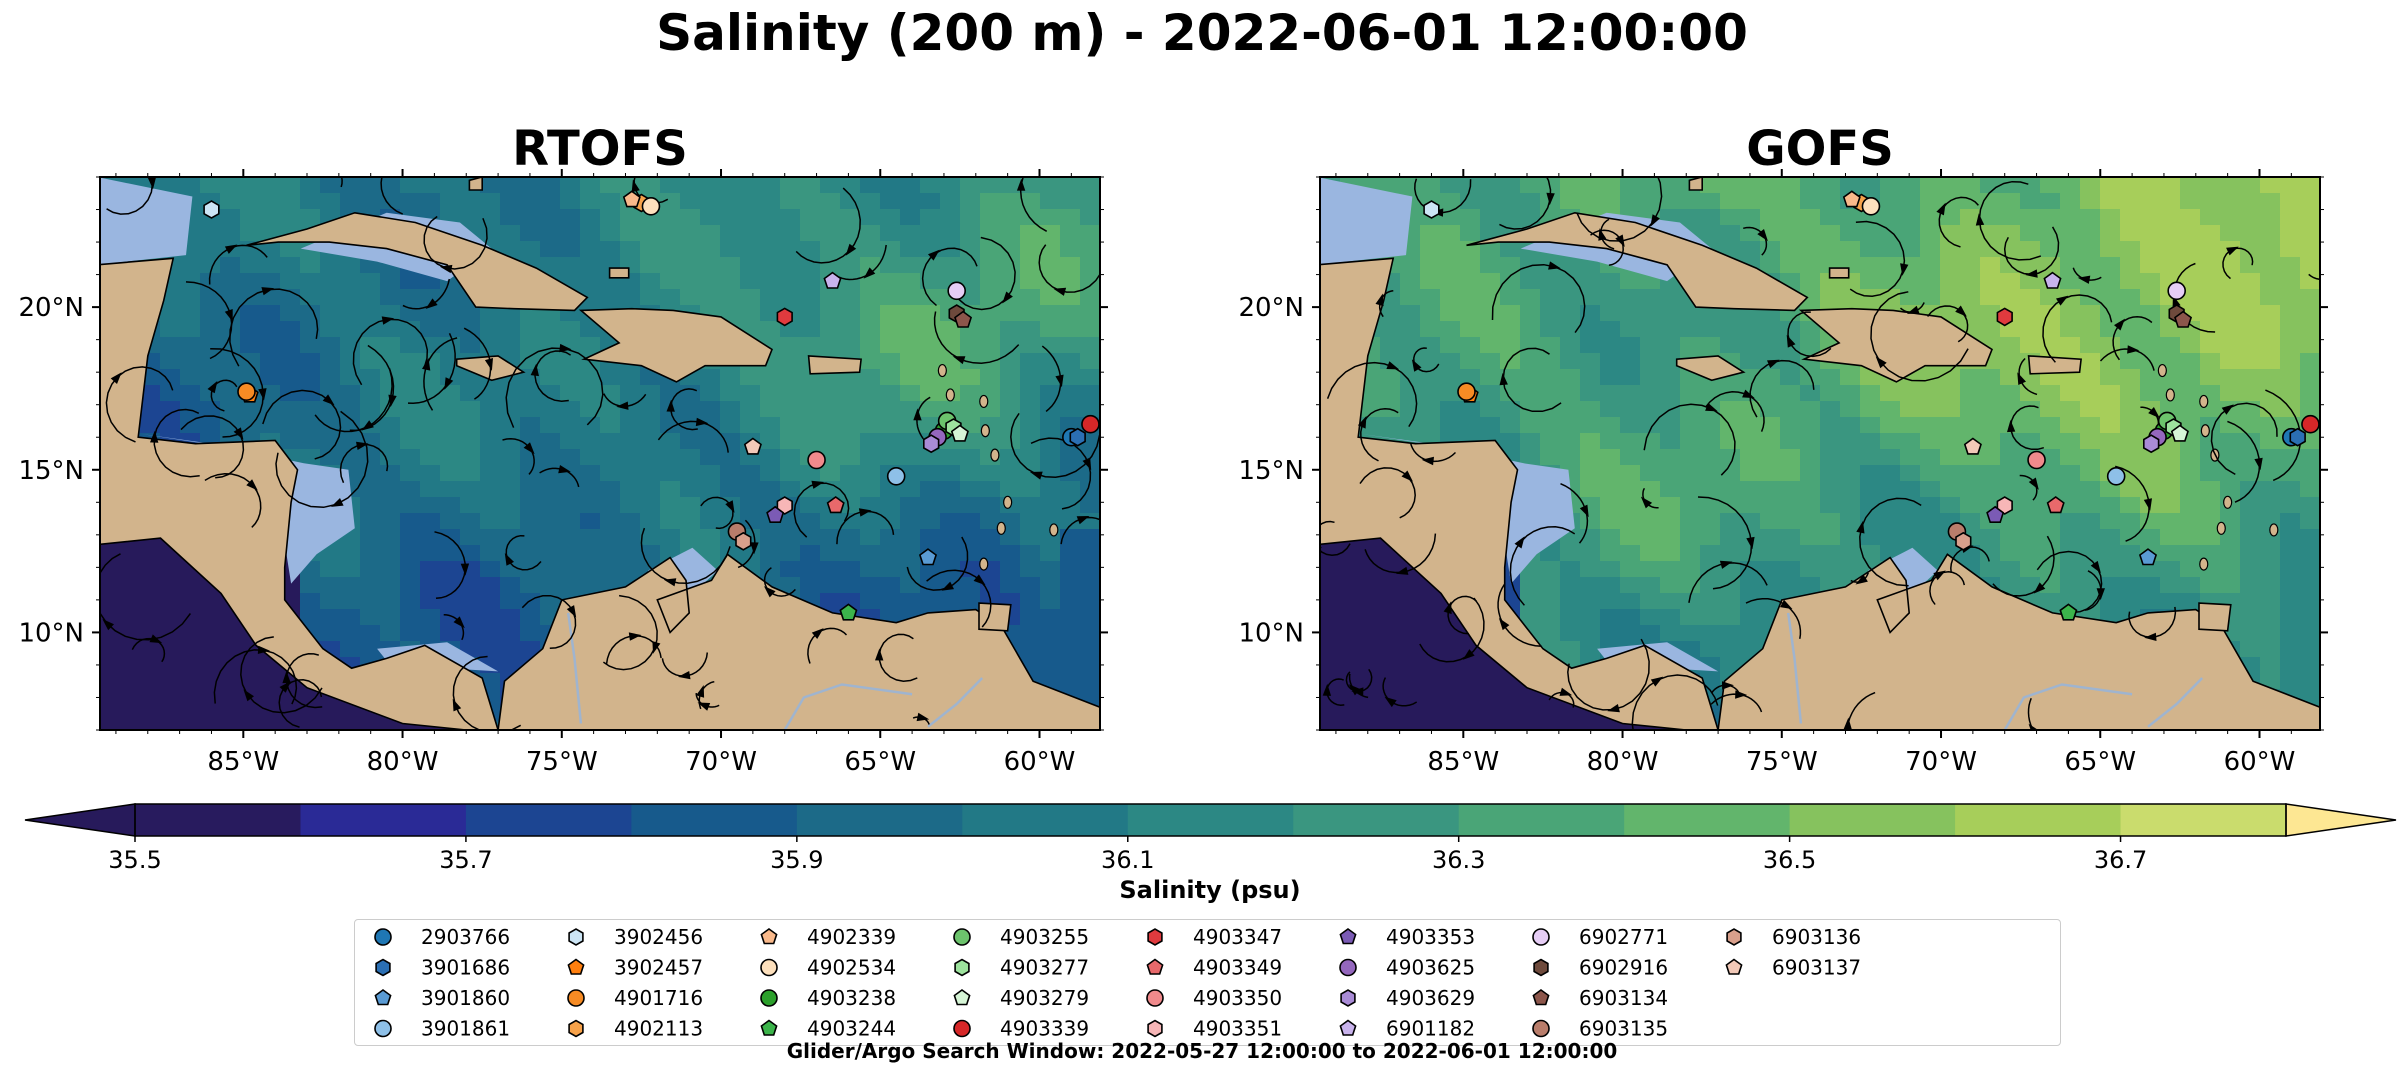 The width and height of the screenshot is (2404, 1076). I want to click on legend-item: 6901182, so click(1407, 1029).